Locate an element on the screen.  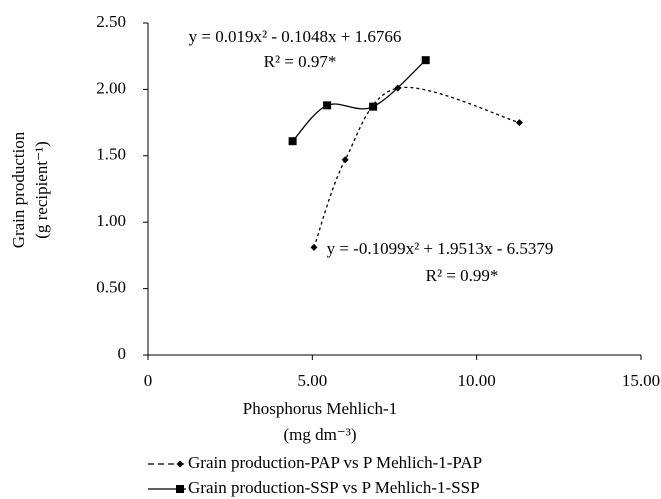
y-tick-label: 2.00 is located at coordinates (111, 87).